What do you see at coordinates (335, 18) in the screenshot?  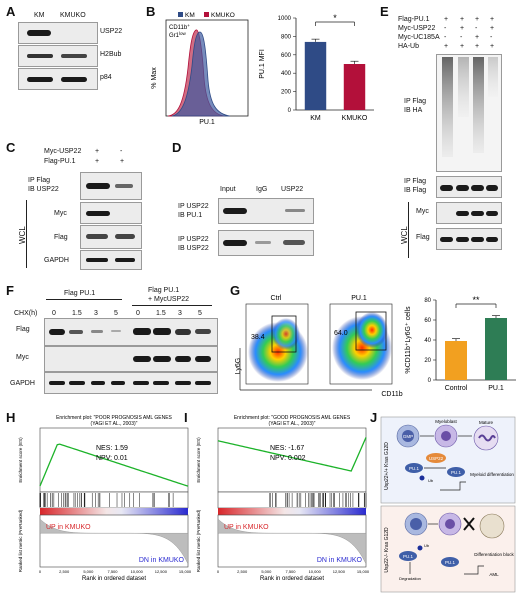 I see `sig-label: *` at bounding box center [335, 18].